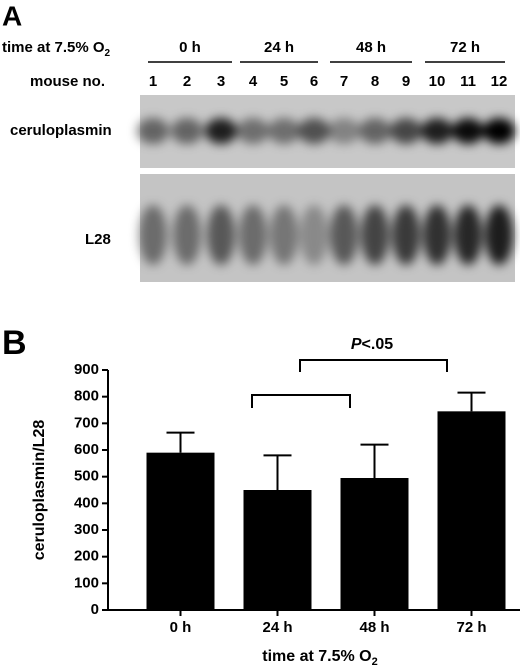 The image size is (520, 669). What do you see at coordinates (284, 81) in the screenshot?
I see `mouse-number: 5` at bounding box center [284, 81].